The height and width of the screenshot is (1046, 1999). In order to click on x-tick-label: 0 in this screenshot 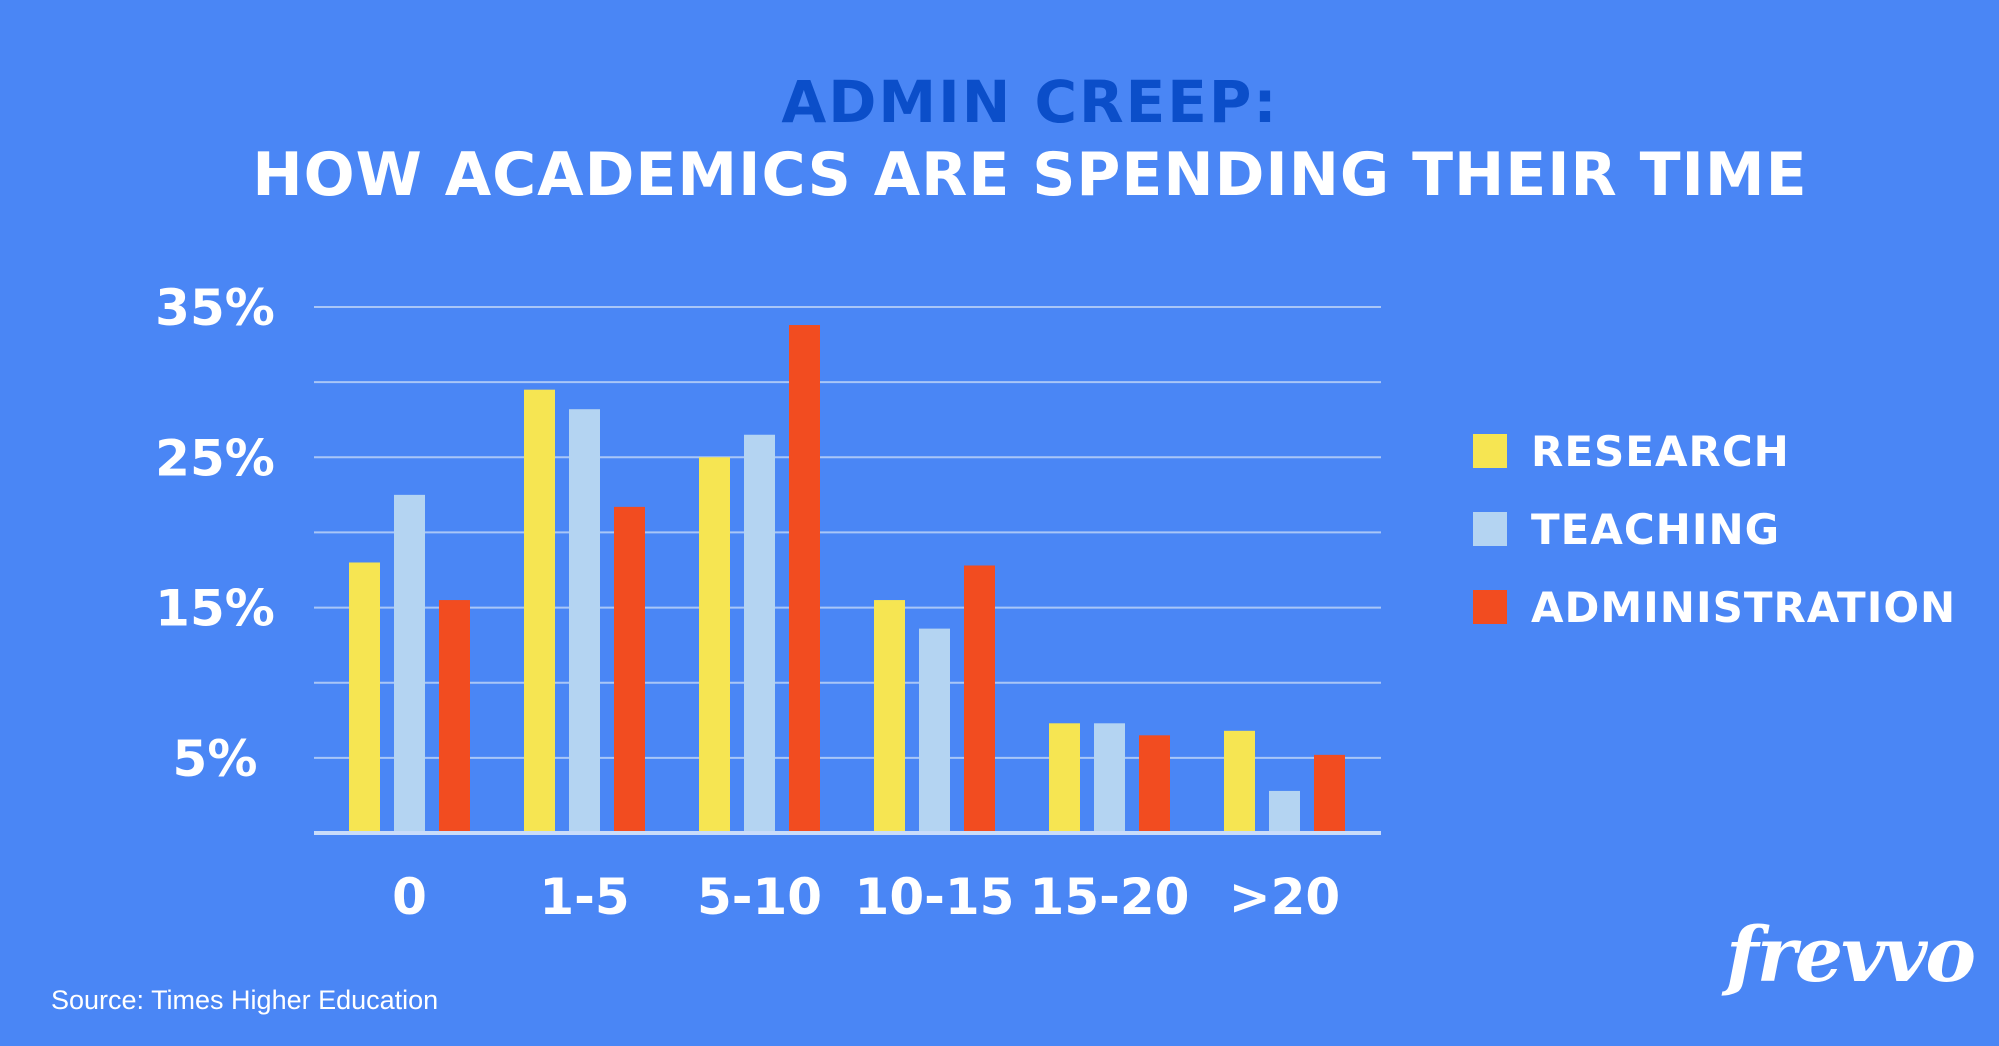, I will do `click(409, 897)`.